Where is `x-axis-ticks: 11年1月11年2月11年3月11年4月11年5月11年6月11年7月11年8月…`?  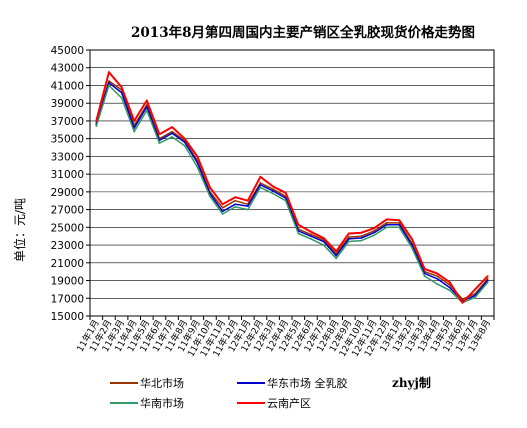 x-axis-ticks: 11年1月11年2月11年3月11年4月11年5月11年6月11年7月11年8月… is located at coordinates (284, 337).